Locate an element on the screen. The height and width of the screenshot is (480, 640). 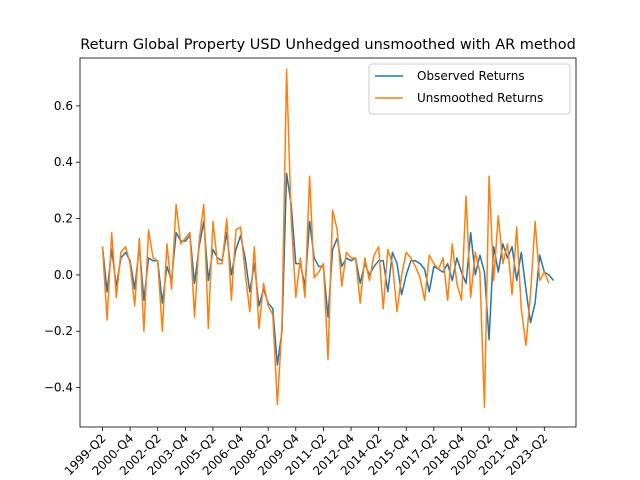
y-tick-label: −0.2 is located at coordinates (58, 331).